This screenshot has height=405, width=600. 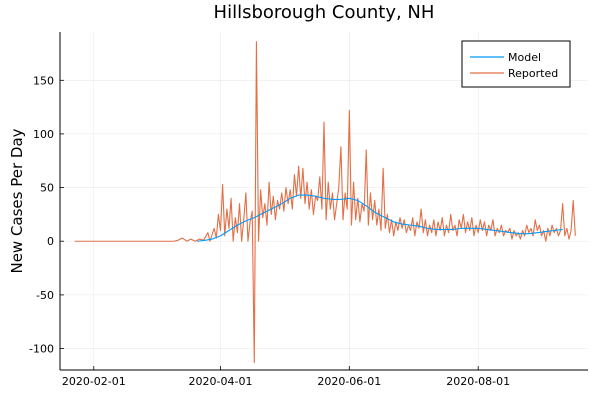 What do you see at coordinates (478, 381) in the screenshot?
I see `x-tick-label: 2020-08-01` at bounding box center [478, 381].